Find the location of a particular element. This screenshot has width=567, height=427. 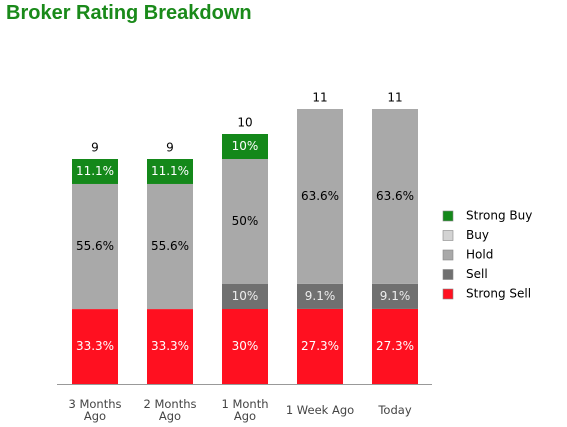

data-label: 30% is located at coordinates (245, 346).